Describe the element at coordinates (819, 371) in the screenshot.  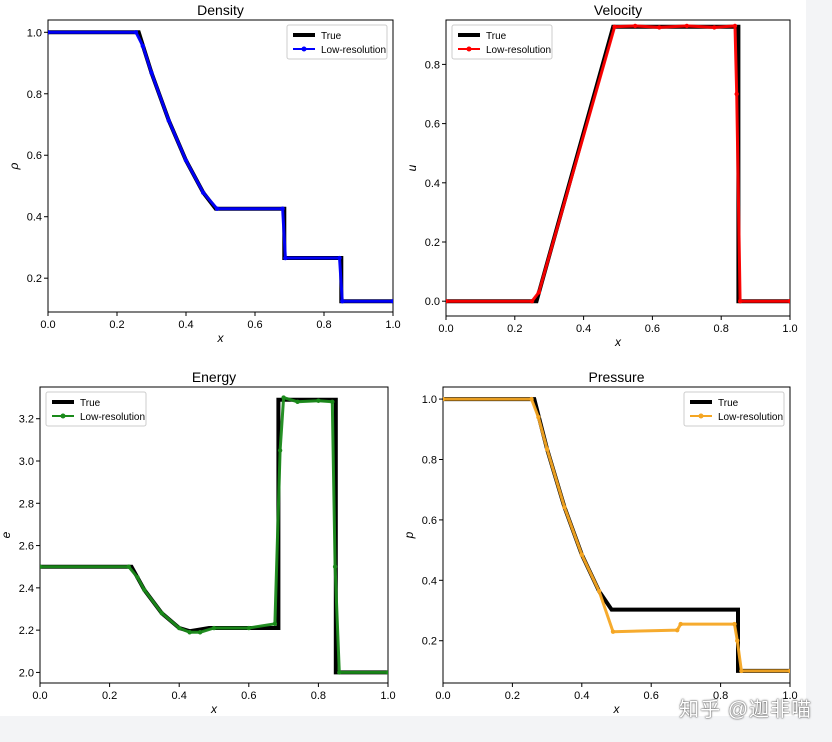
I see `right-margin-strip` at that location.